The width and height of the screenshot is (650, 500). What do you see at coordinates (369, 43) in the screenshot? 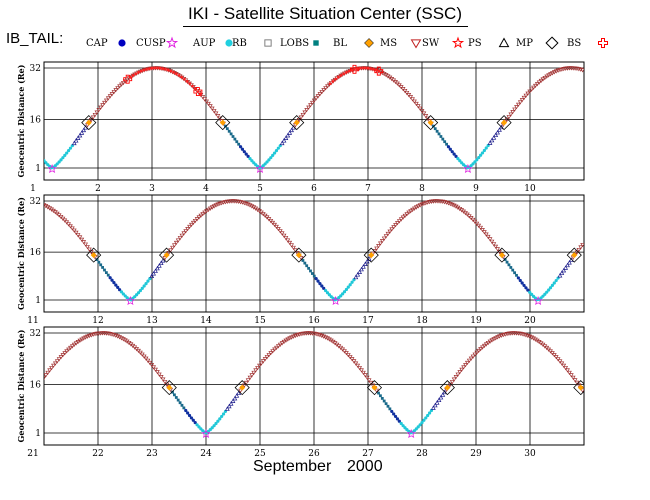
I see `legend-marker-bl` at bounding box center [369, 43].